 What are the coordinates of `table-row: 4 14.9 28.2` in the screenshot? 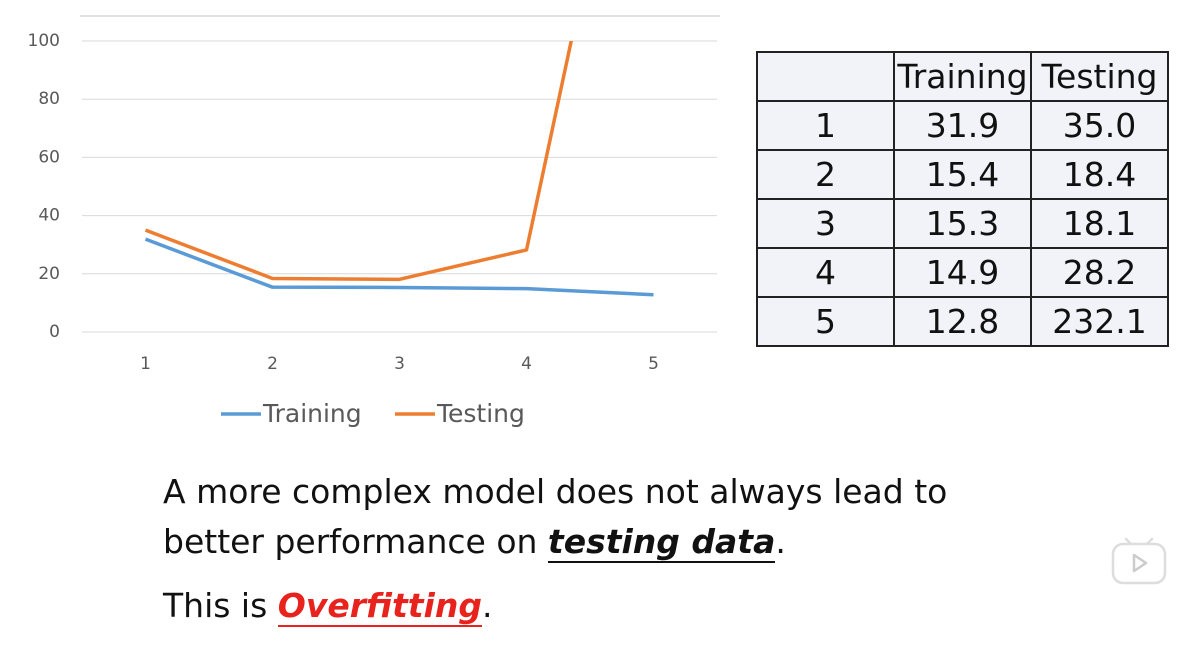 It's located at (962, 272).